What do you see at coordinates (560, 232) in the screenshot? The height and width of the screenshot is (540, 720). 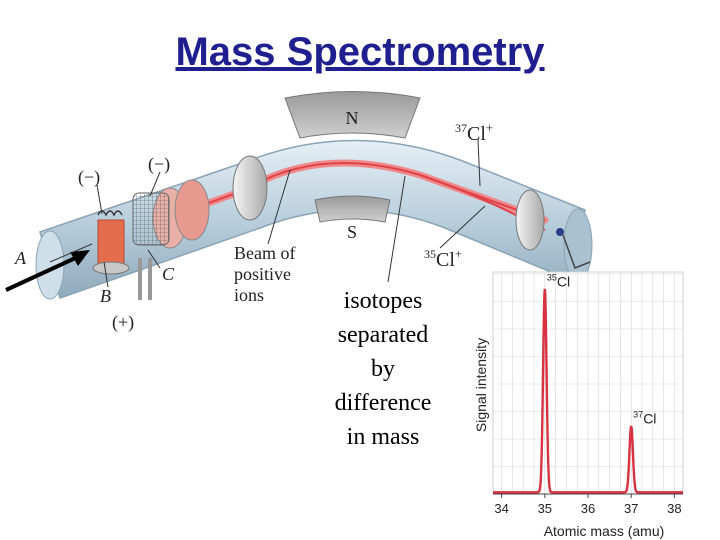 I see `detector` at bounding box center [560, 232].